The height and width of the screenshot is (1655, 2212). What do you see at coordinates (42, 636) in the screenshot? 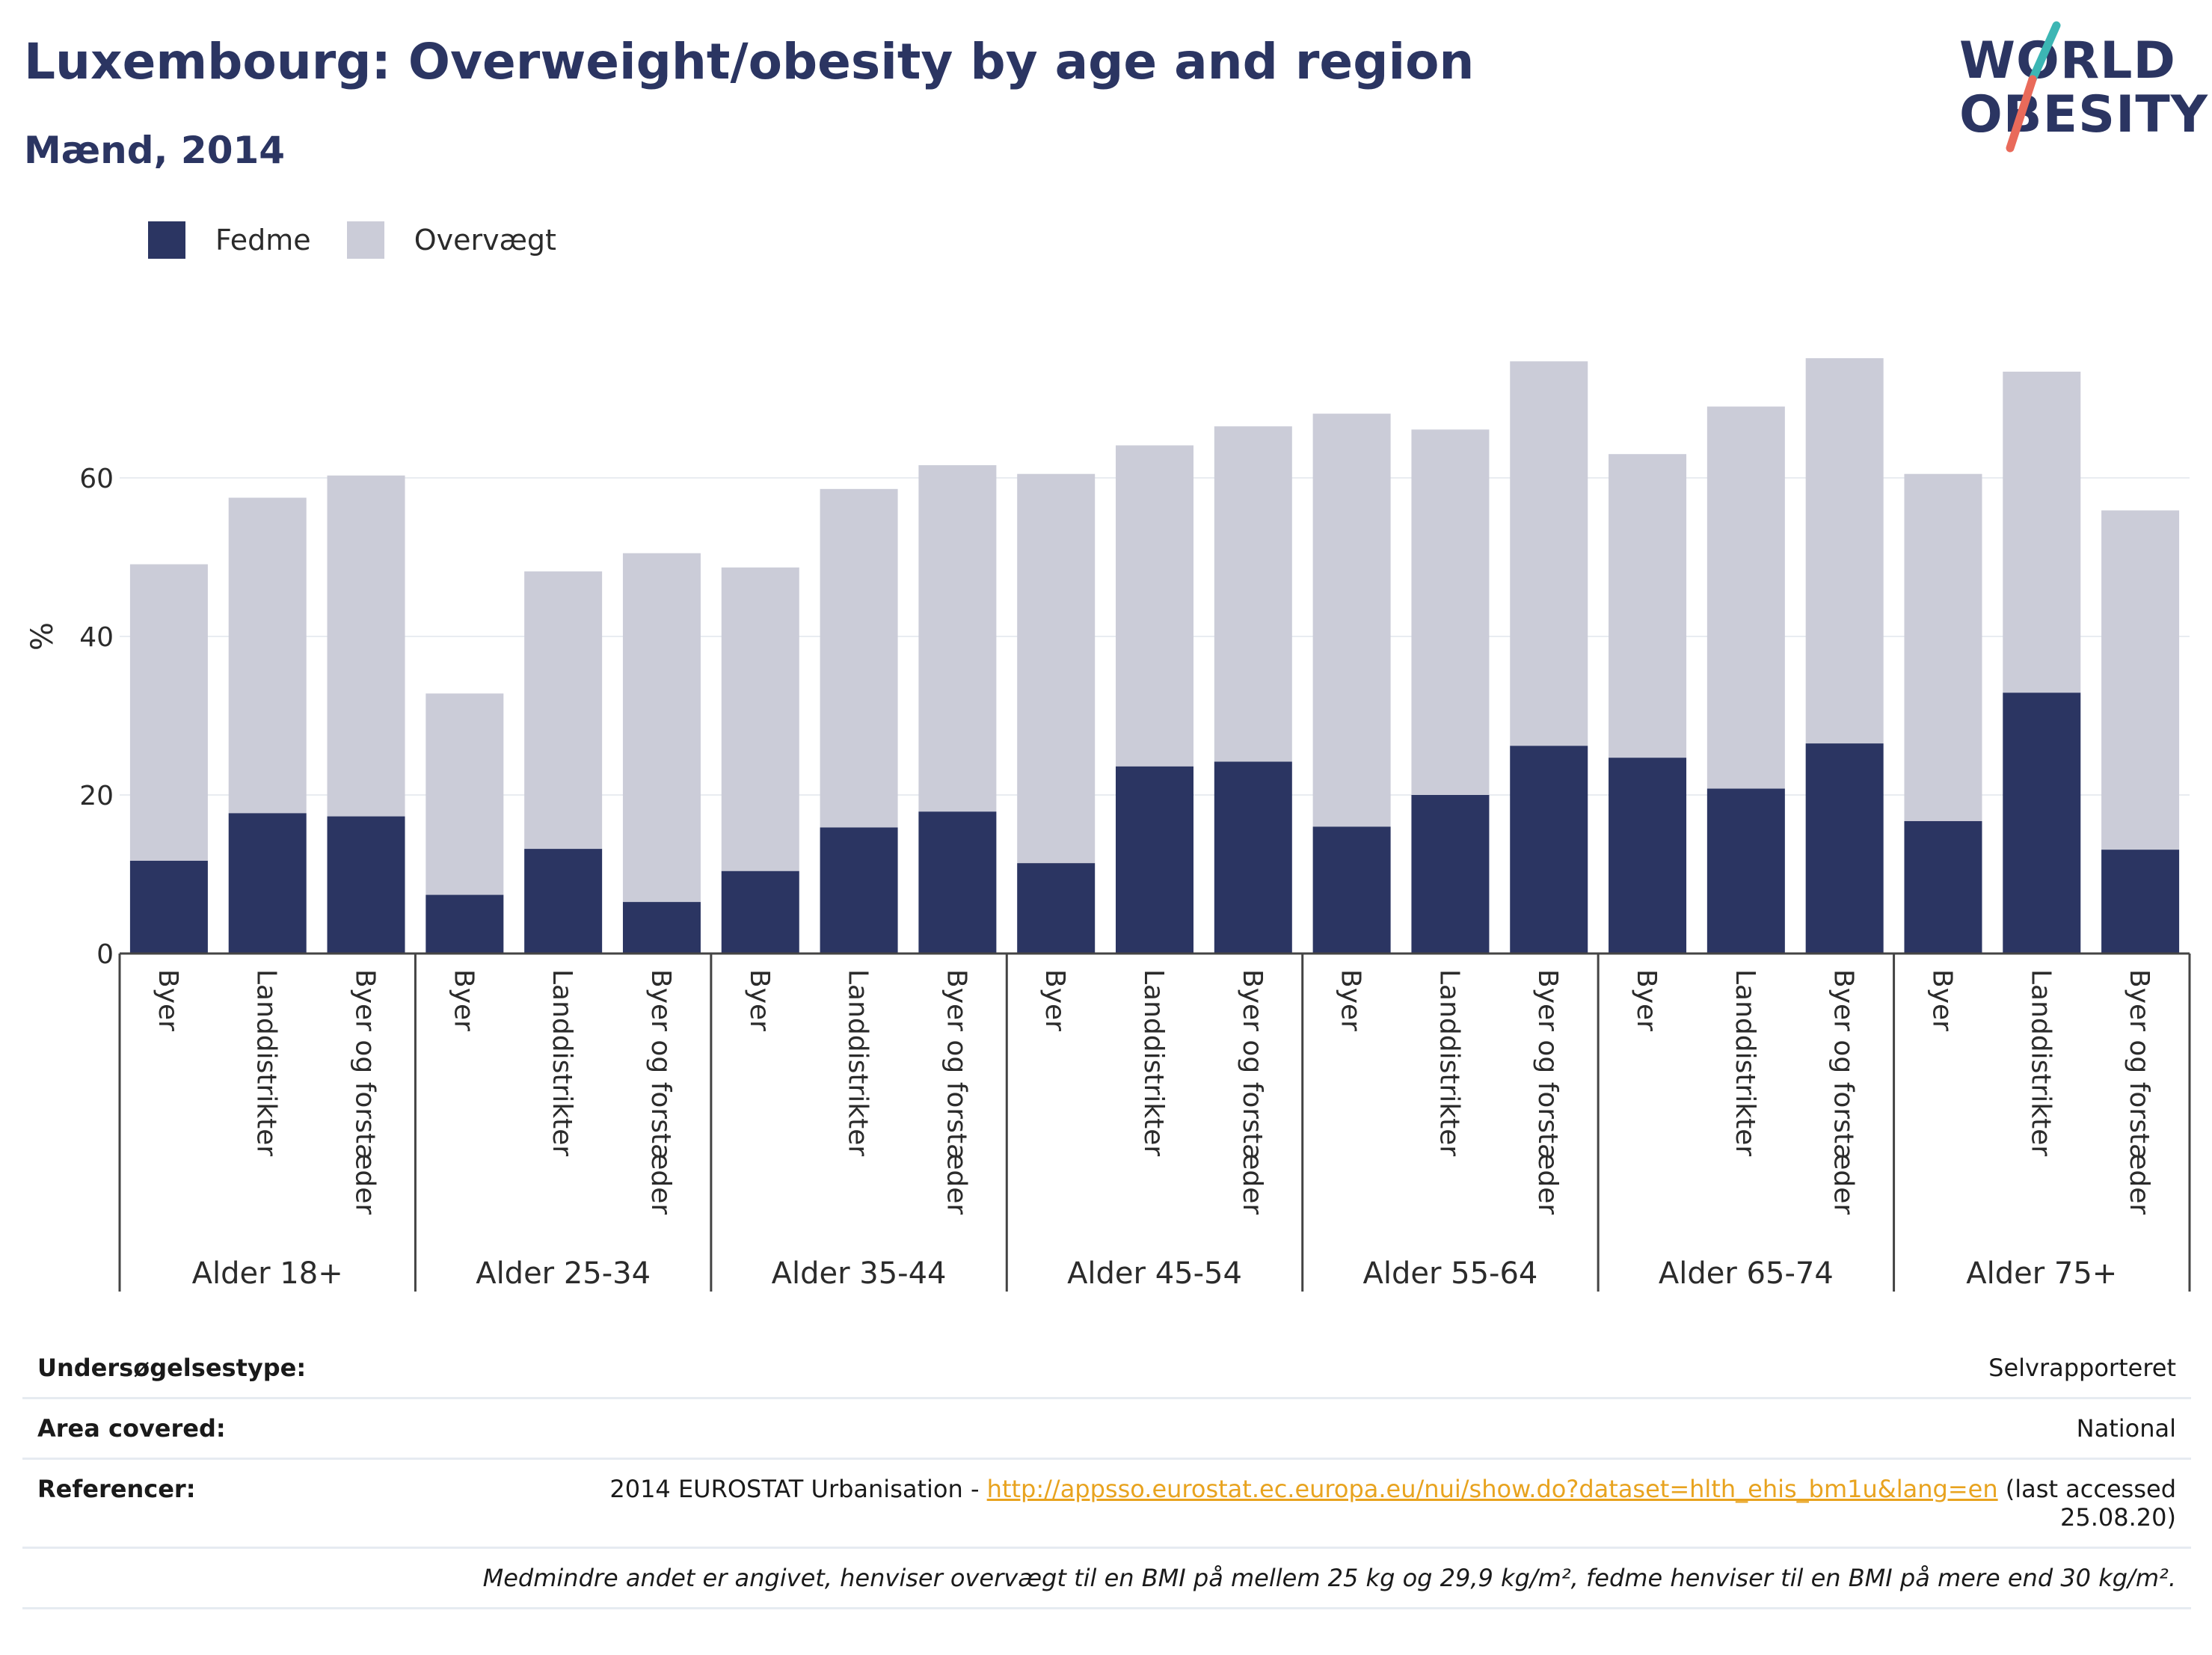
I see `y-axis-label: %` at bounding box center [42, 636].